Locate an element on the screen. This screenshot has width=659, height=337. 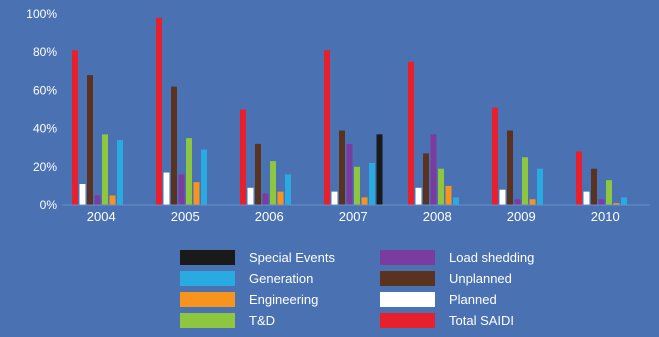
bar-t-d-2010 is located at coordinates (609, 192).